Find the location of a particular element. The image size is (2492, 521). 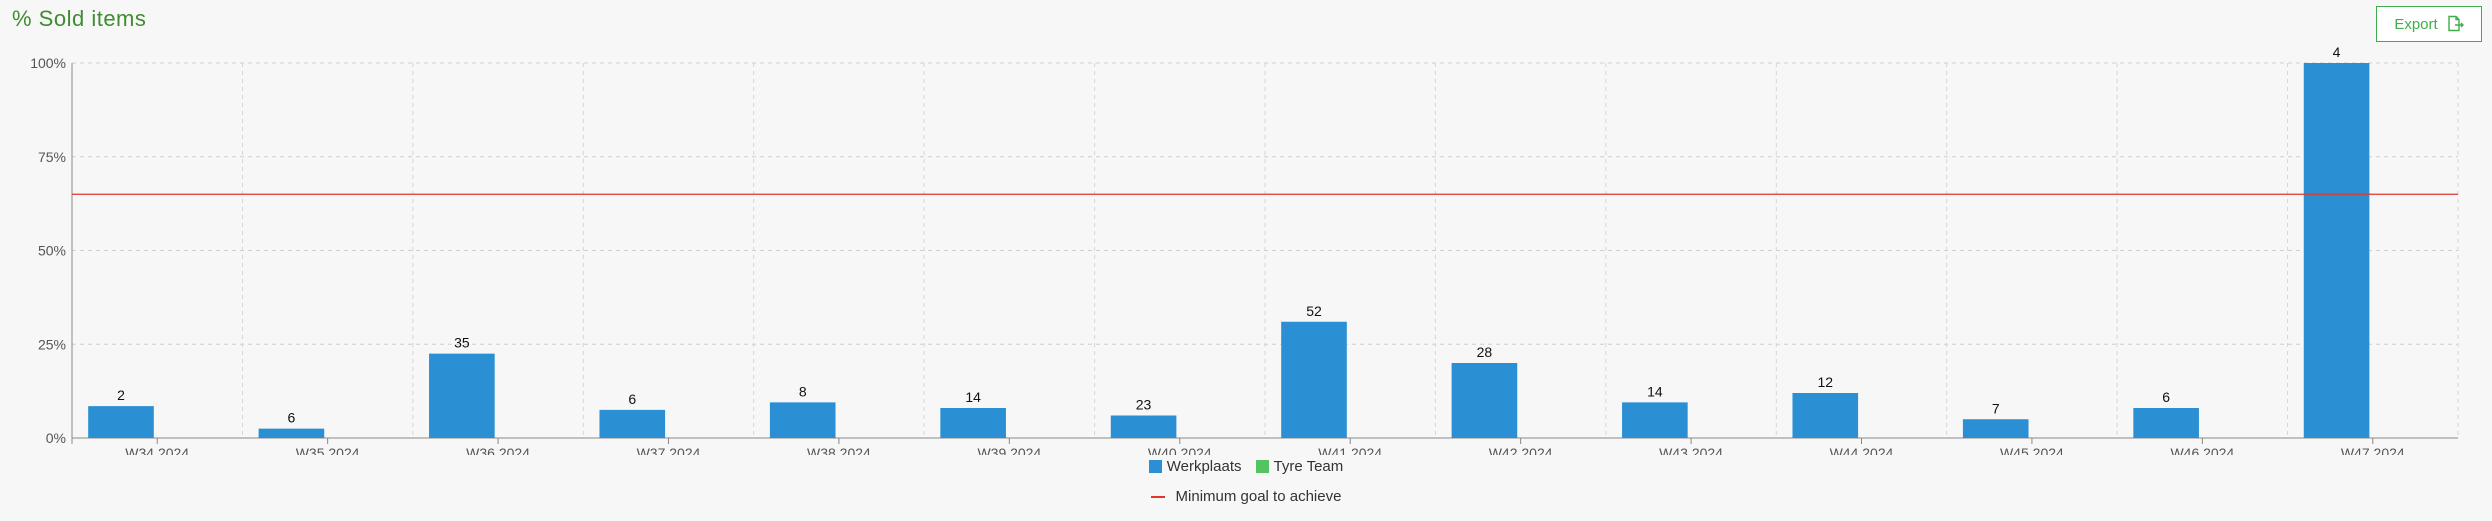

export-label: Export is located at coordinates (2416, 24).